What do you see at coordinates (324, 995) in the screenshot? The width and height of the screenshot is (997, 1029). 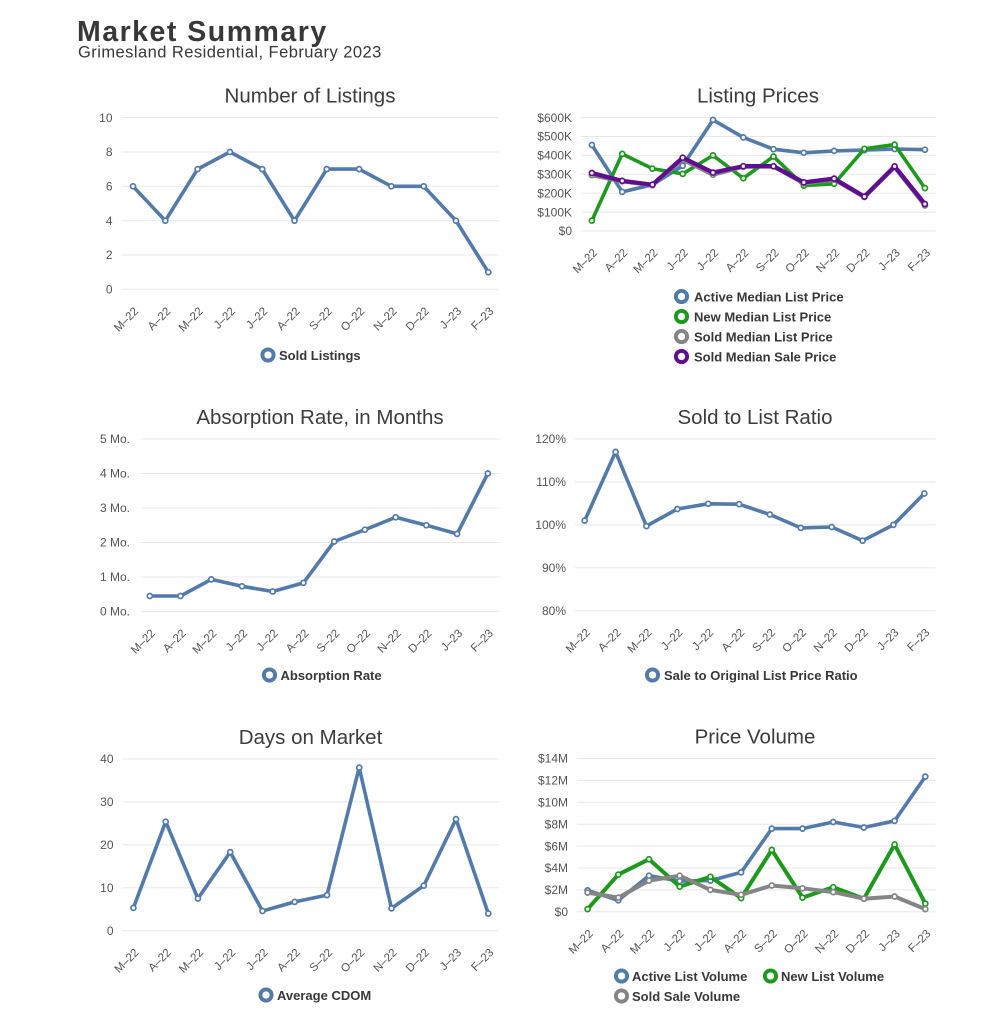 I see `svg-text: Average CDOM` at bounding box center [324, 995].